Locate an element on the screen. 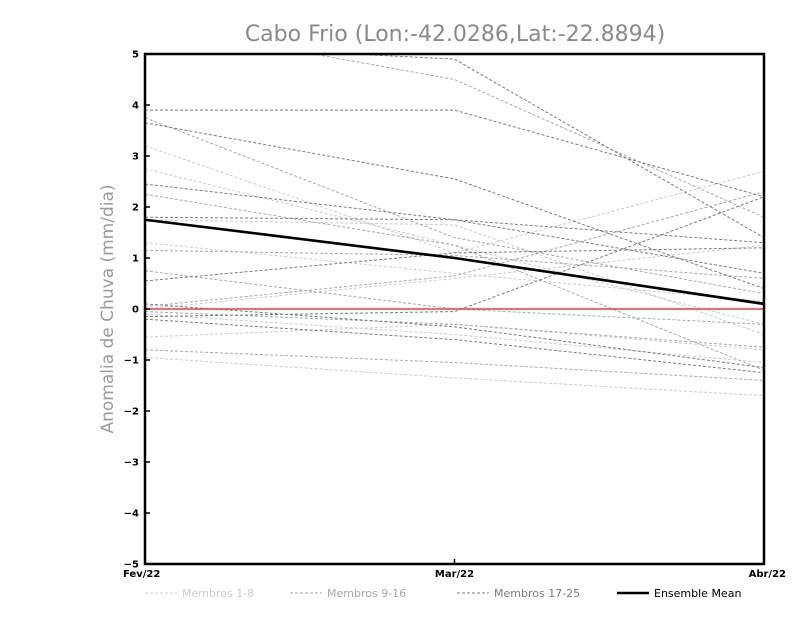  y-axis-ticks: −5 −4 −3 −2 −1 0 1 2 3 4 5 is located at coordinates (137, 310).